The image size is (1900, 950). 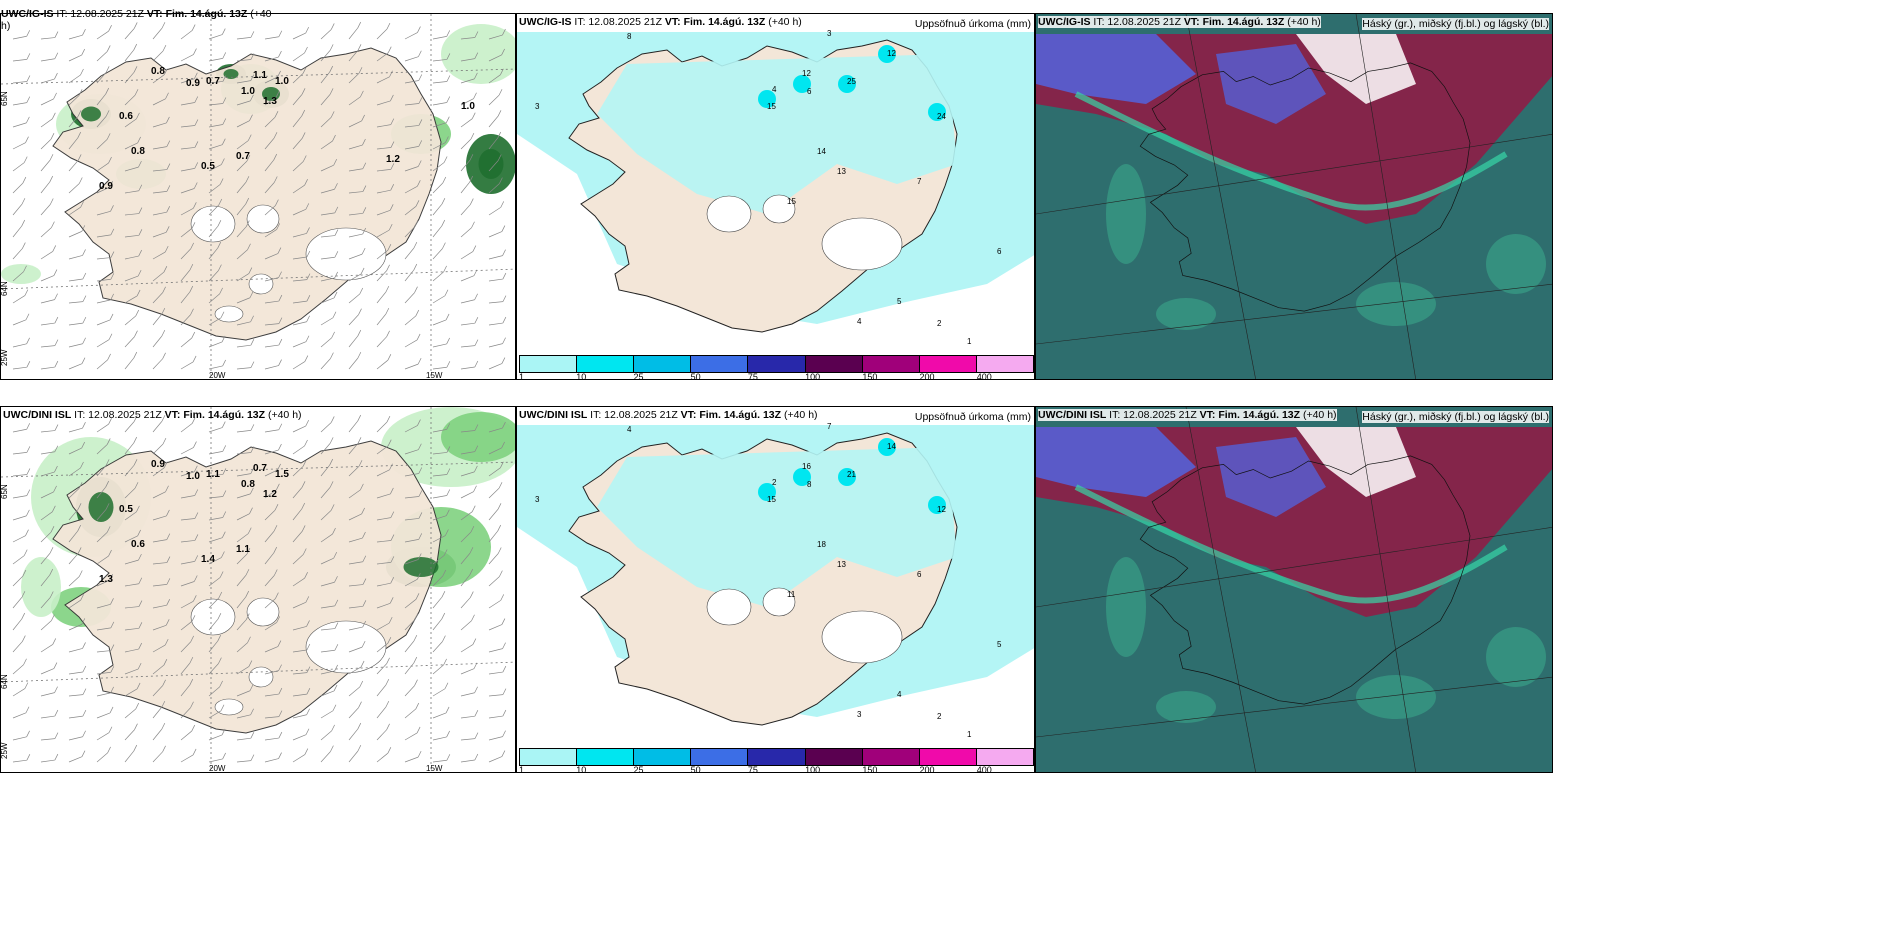 What do you see at coordinates (821, 151) in the screenshot?
I see `precip-value-label: 14` at bounding box center [821, 151].